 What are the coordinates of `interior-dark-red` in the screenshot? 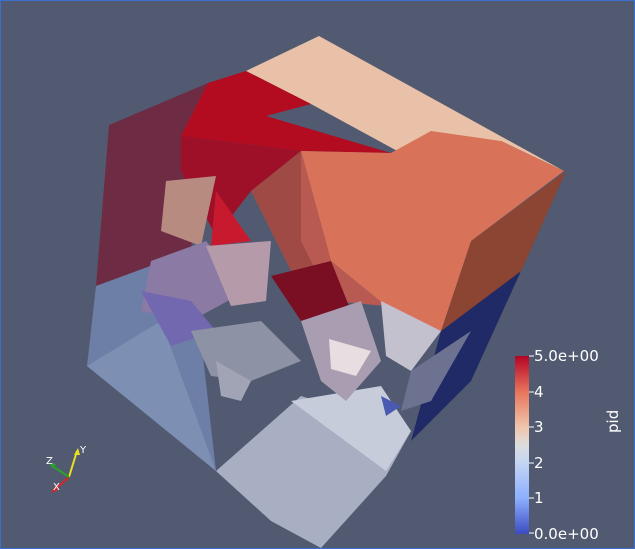 It's located at (311, 291).